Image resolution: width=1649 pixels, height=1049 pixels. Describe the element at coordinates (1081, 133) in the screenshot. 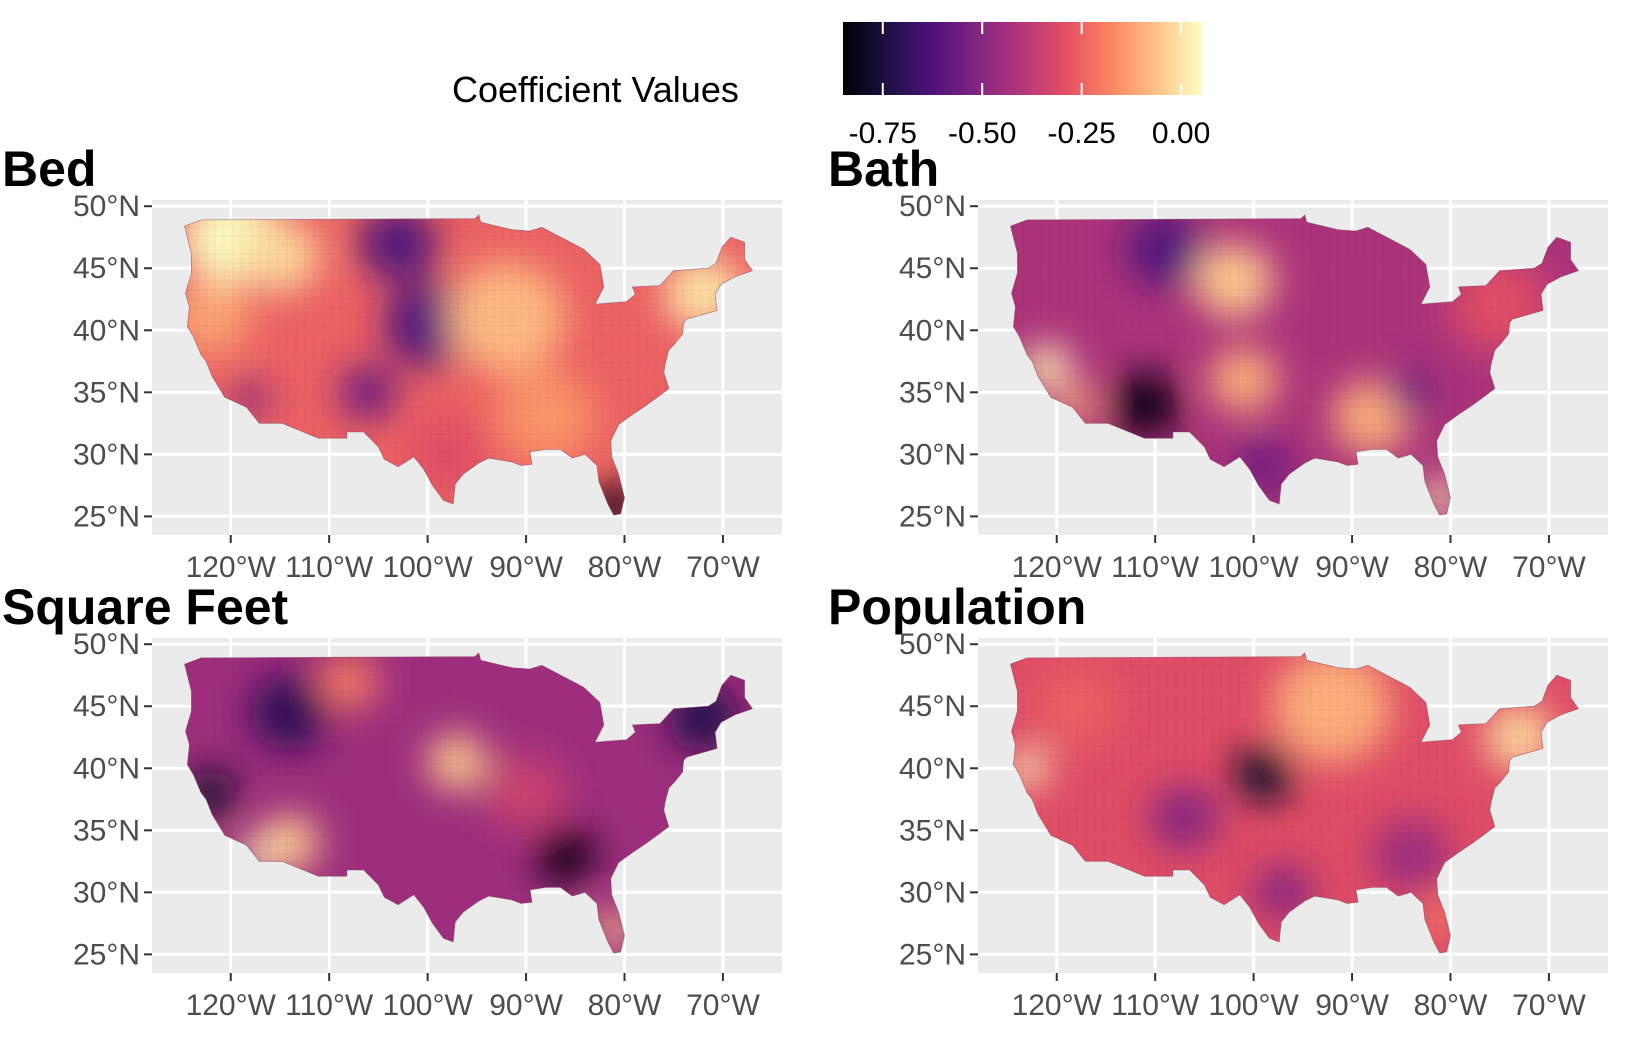

I see `legend-tick-label: -0.25` at that location.